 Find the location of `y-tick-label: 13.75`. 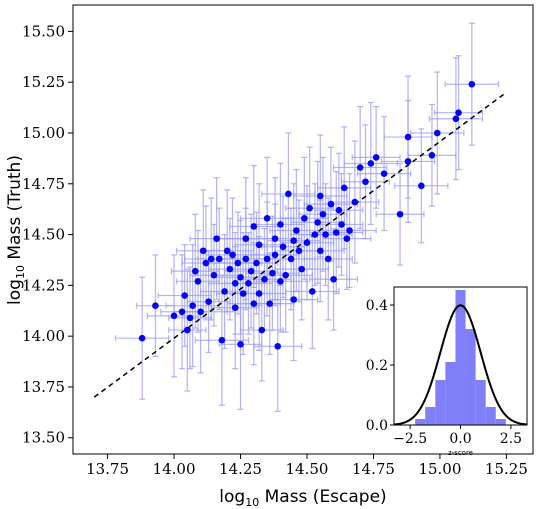

y-tick-label: 13.75 is located at coordinates (43, 387).